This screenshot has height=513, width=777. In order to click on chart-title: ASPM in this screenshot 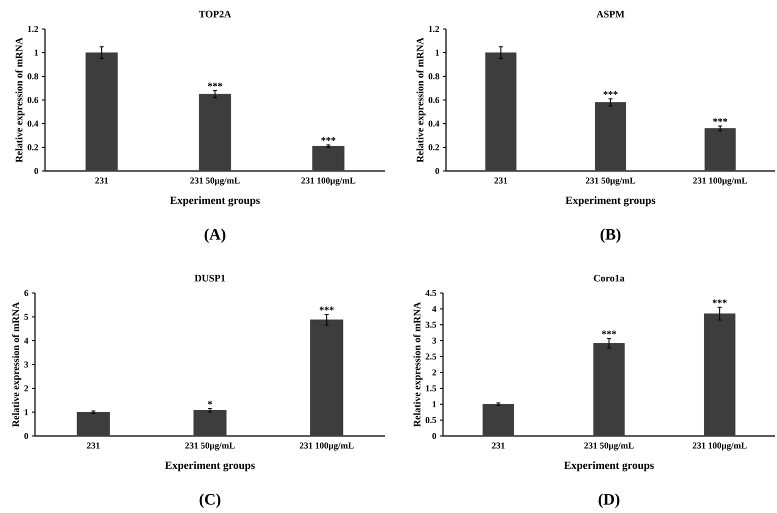, I will do `click(610, 14)`.